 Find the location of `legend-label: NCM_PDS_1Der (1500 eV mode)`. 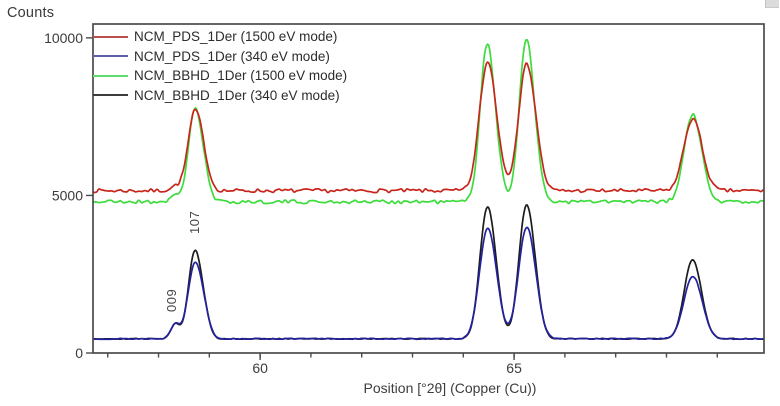

legend-label: NCM_PDS_1Der (1500 eV mode) is located at coordinates (236, 37).